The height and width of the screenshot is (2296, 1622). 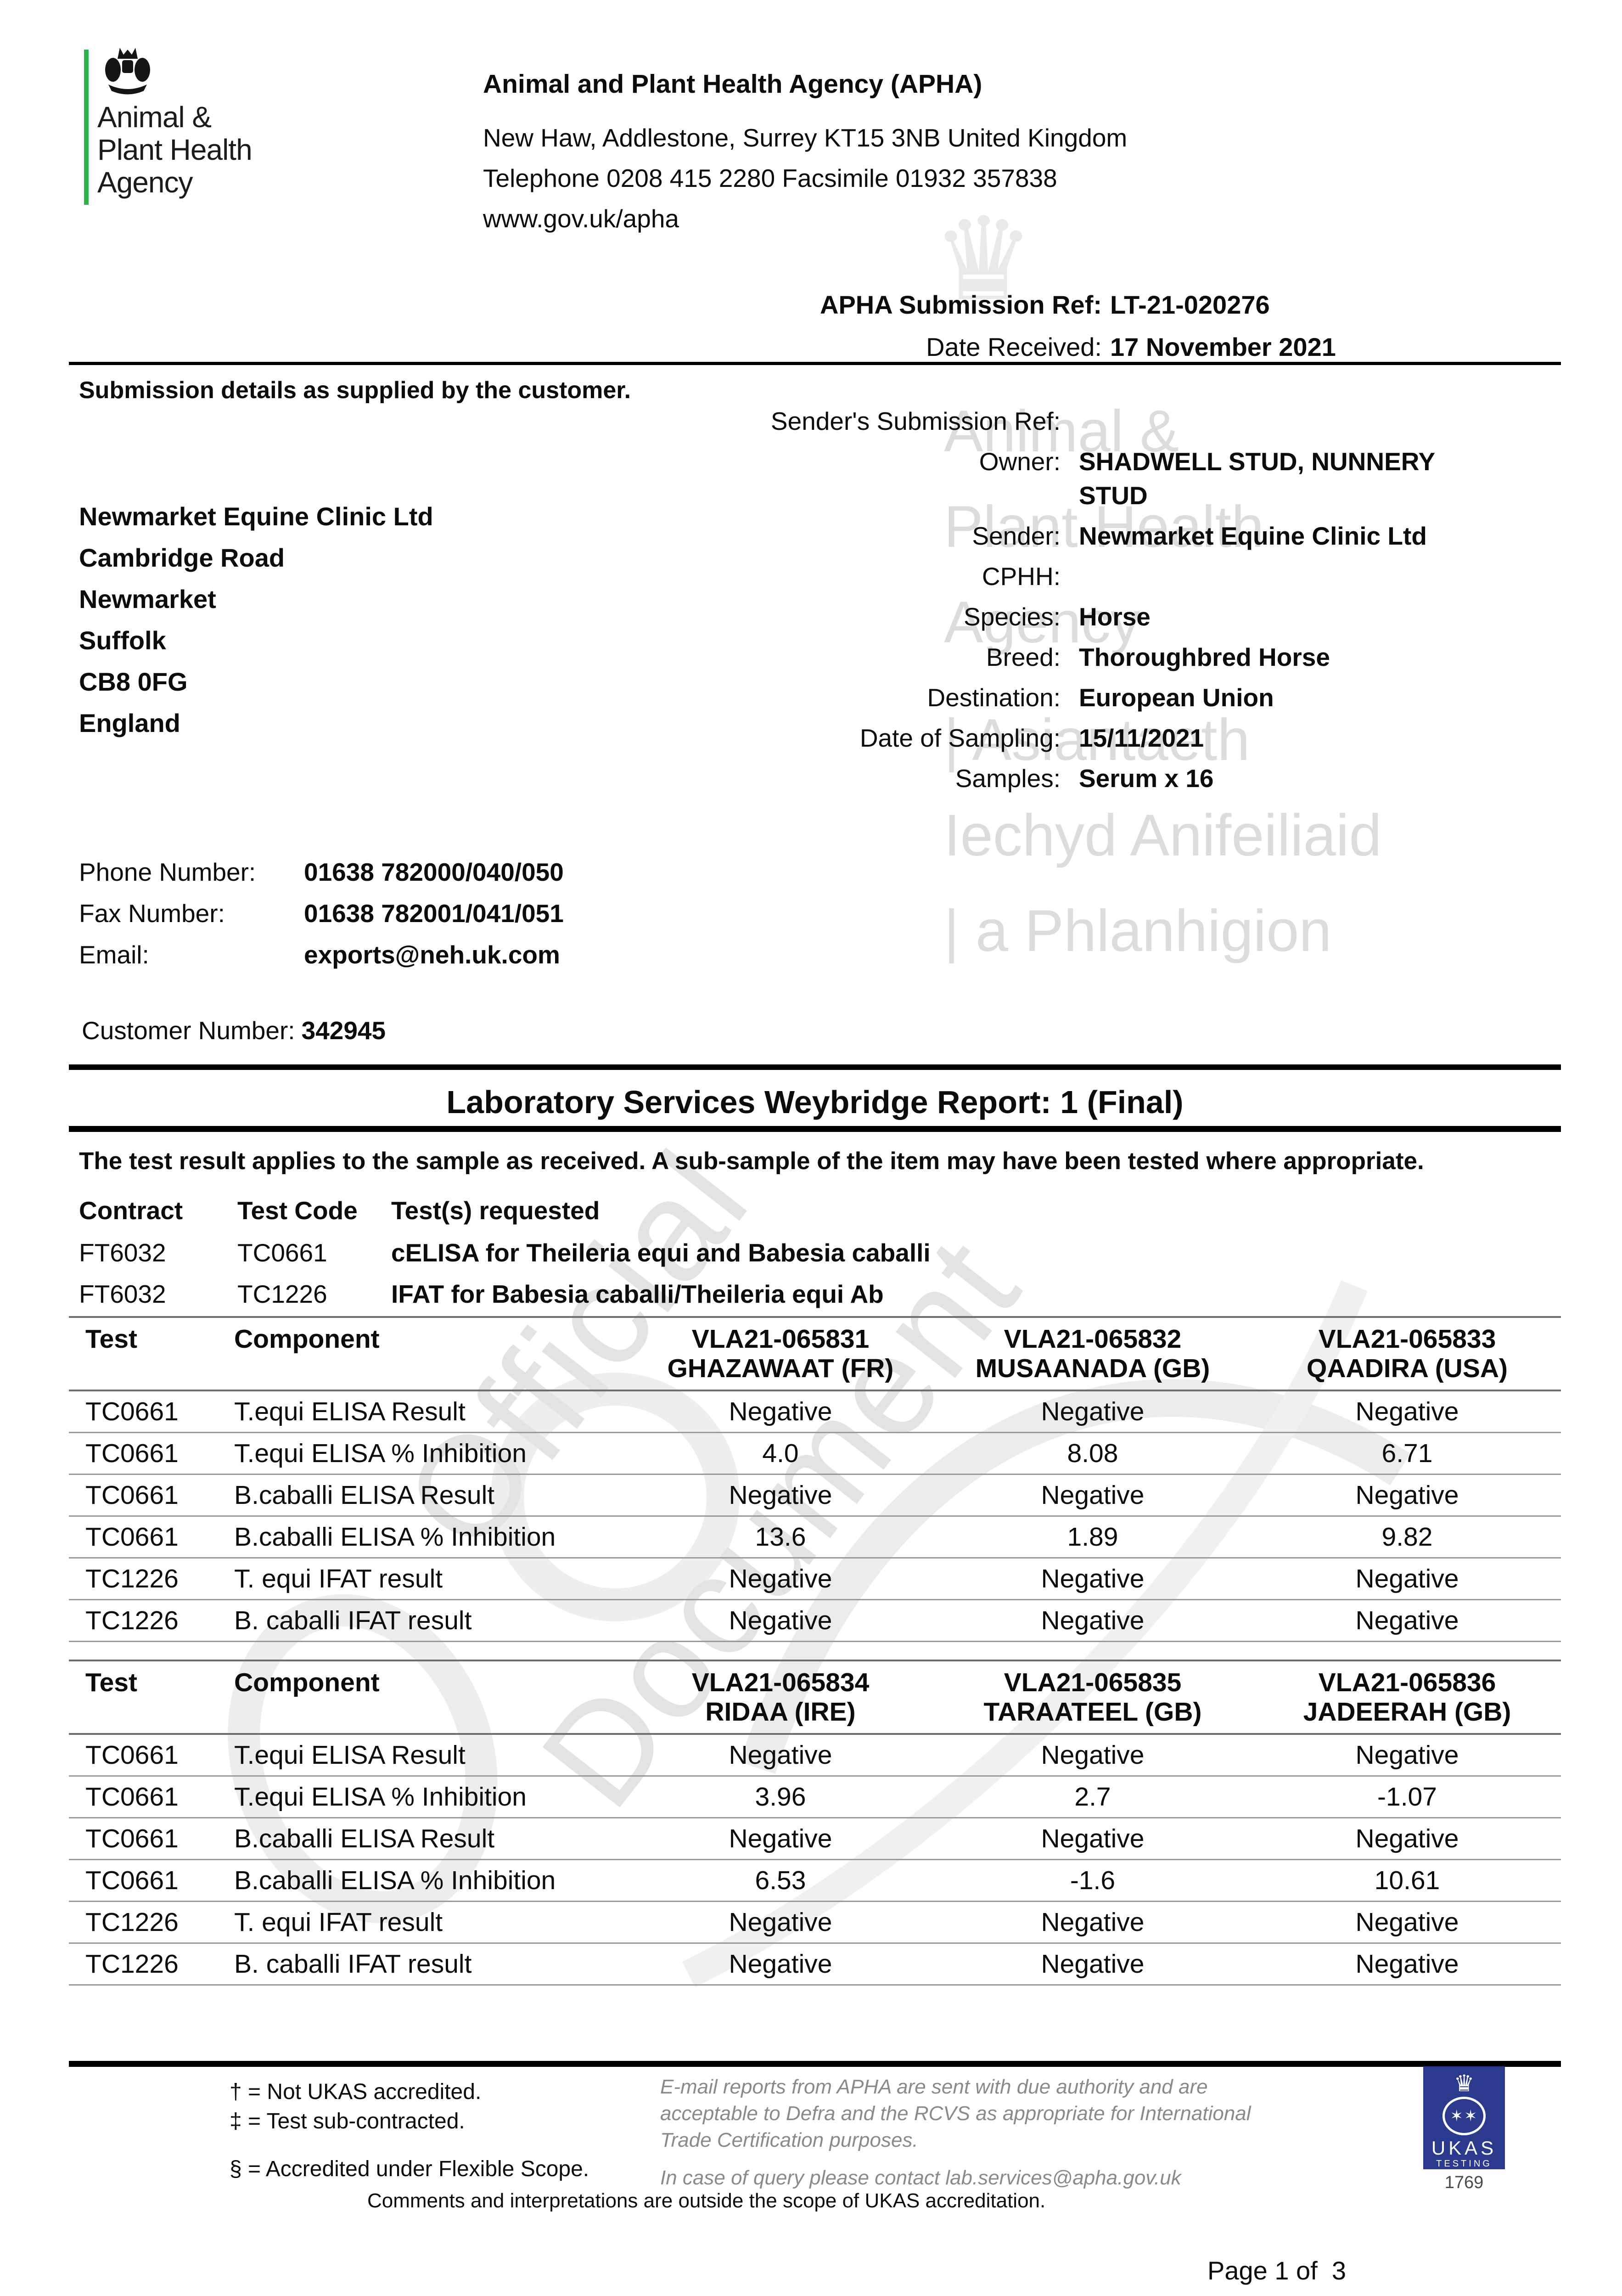 I want to click on sample-id: VLA21-065836, so click(x=1407, y=1682).